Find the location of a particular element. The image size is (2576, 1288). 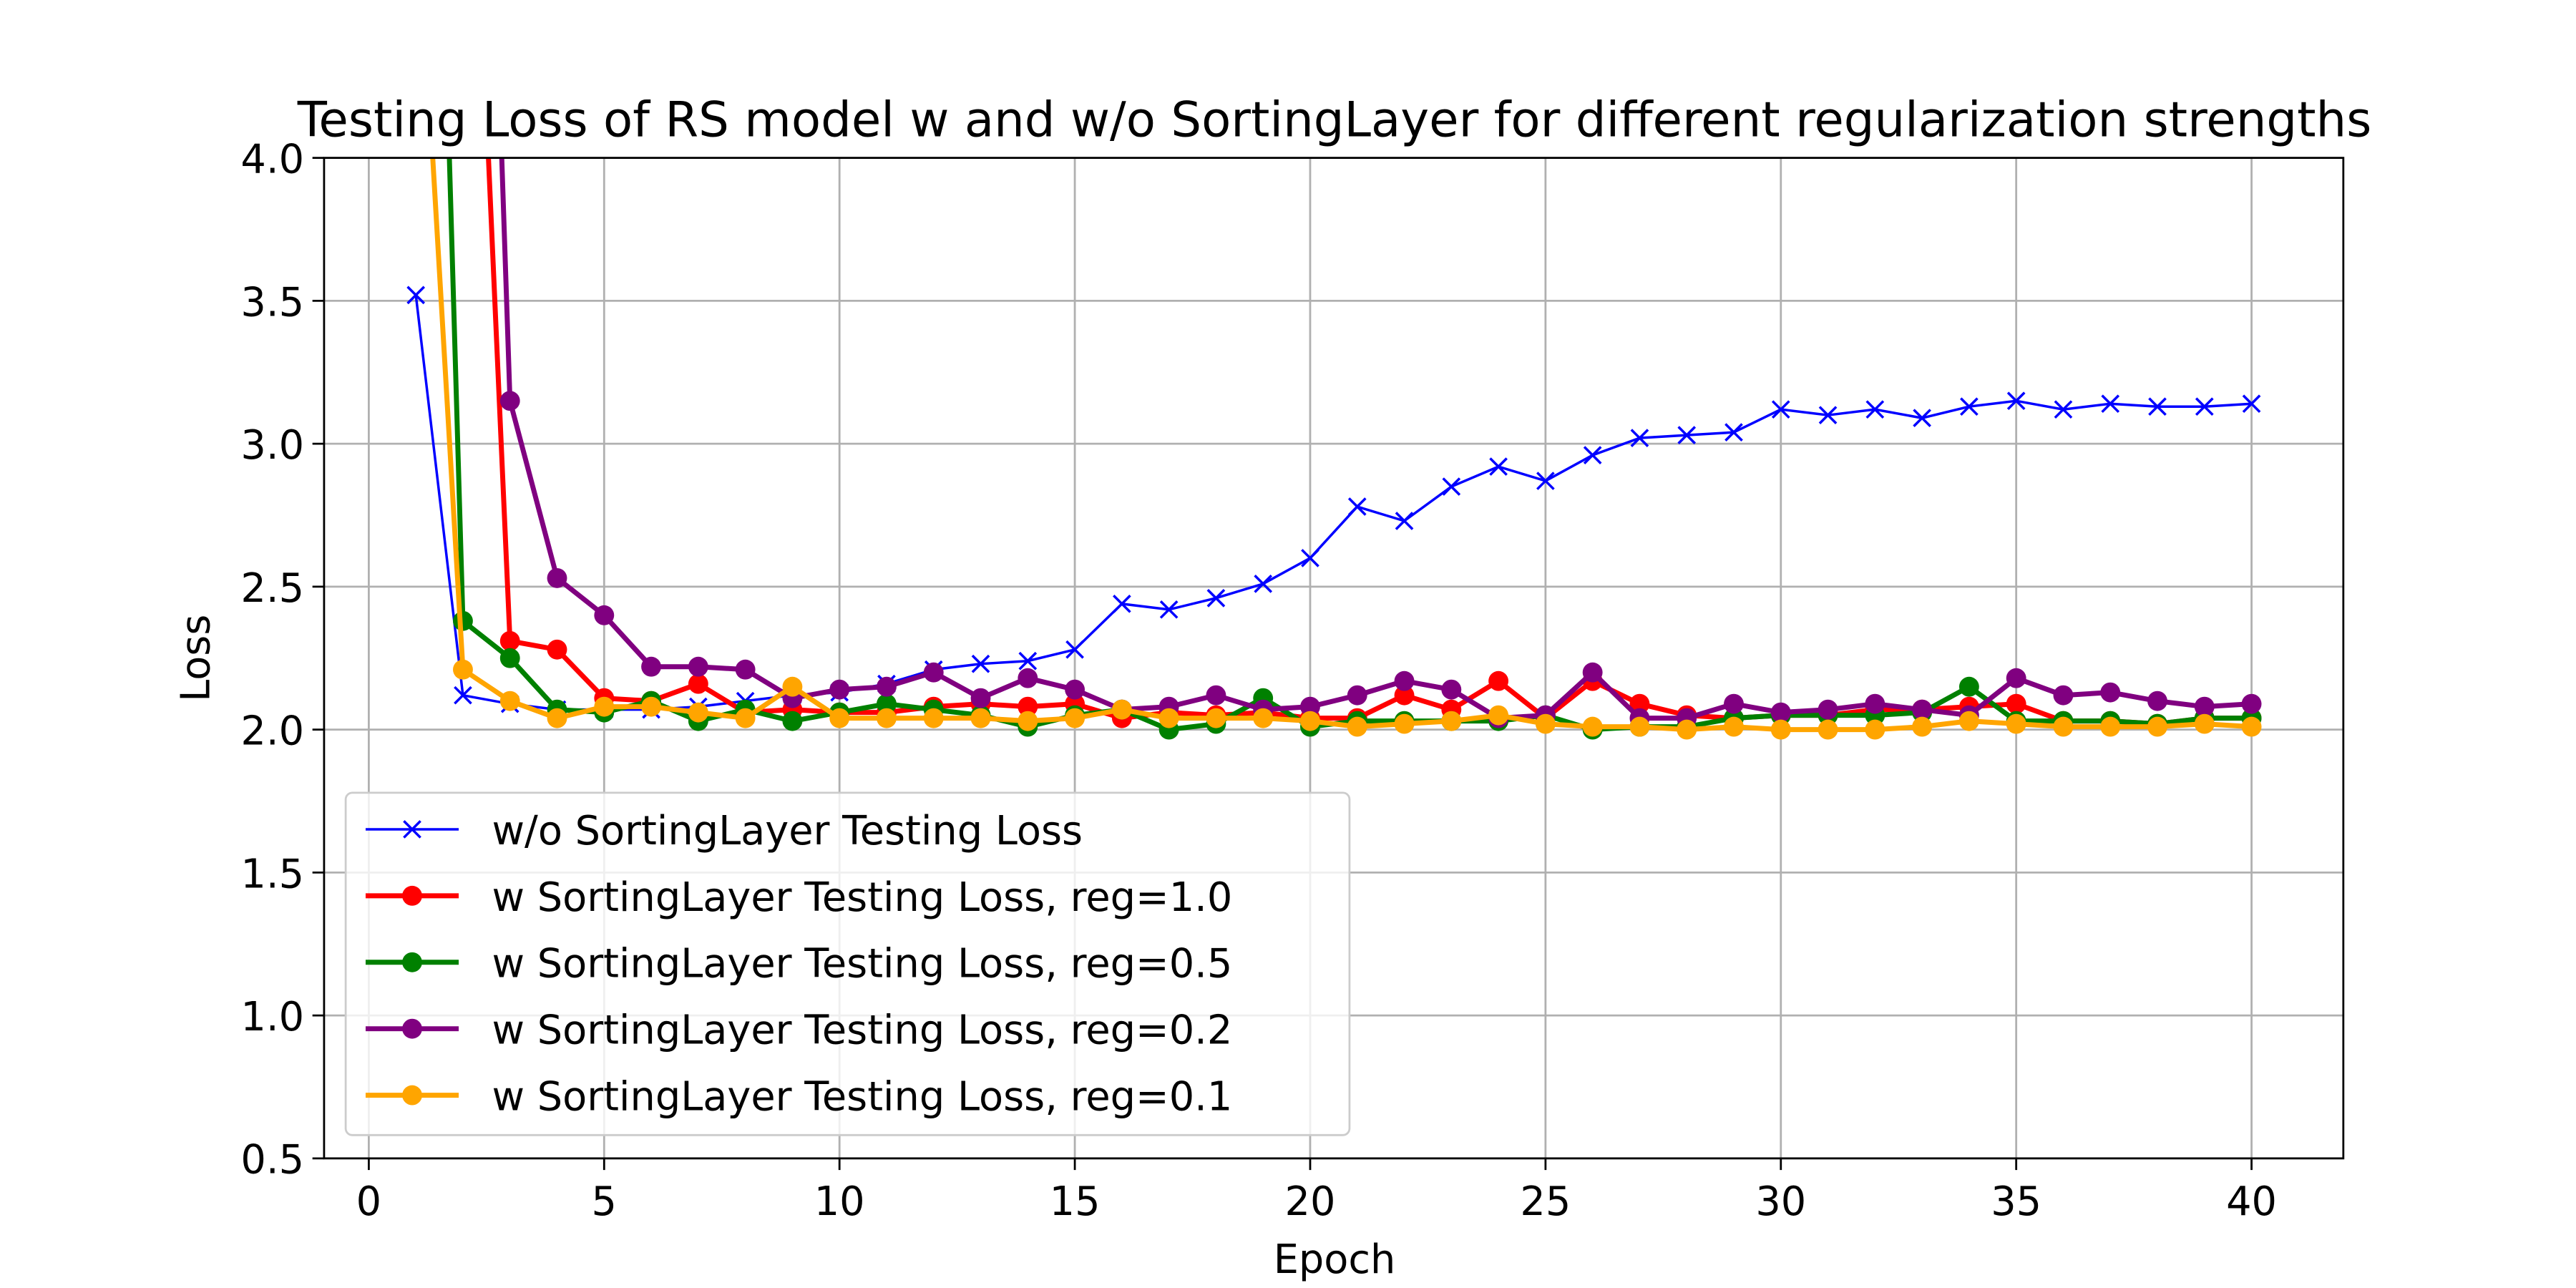

x-tick-label: 40 is located at coordinates (2251, 1202).